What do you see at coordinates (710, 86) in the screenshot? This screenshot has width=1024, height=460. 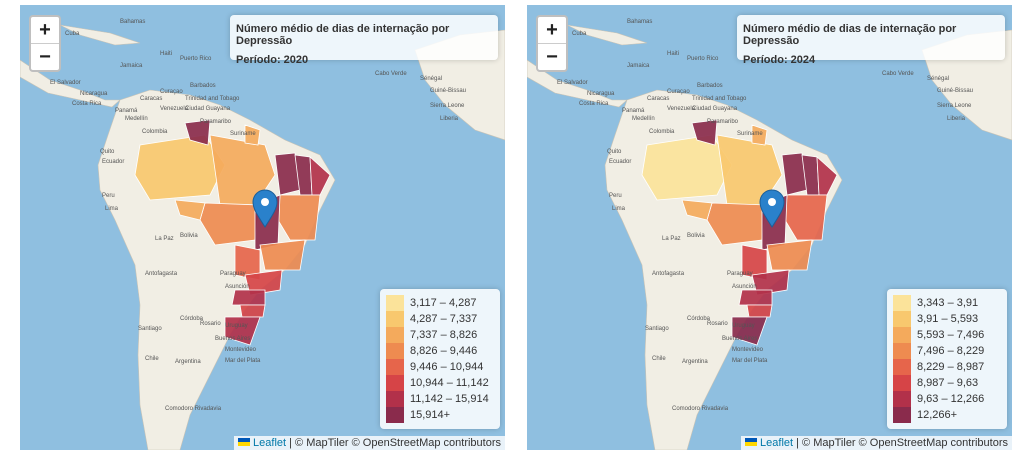 I see `place-label: Barbados` at bounding box center [710, 86].